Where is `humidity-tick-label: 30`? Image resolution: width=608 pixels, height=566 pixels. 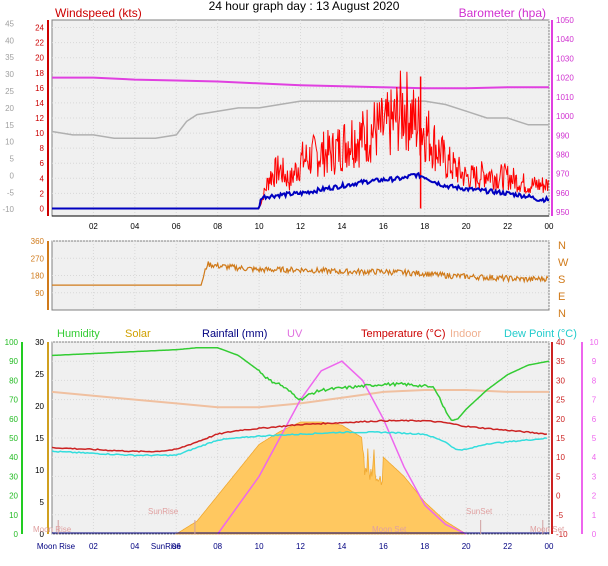
humidity-tick-label: 30 is located at coordinates (13, 476).